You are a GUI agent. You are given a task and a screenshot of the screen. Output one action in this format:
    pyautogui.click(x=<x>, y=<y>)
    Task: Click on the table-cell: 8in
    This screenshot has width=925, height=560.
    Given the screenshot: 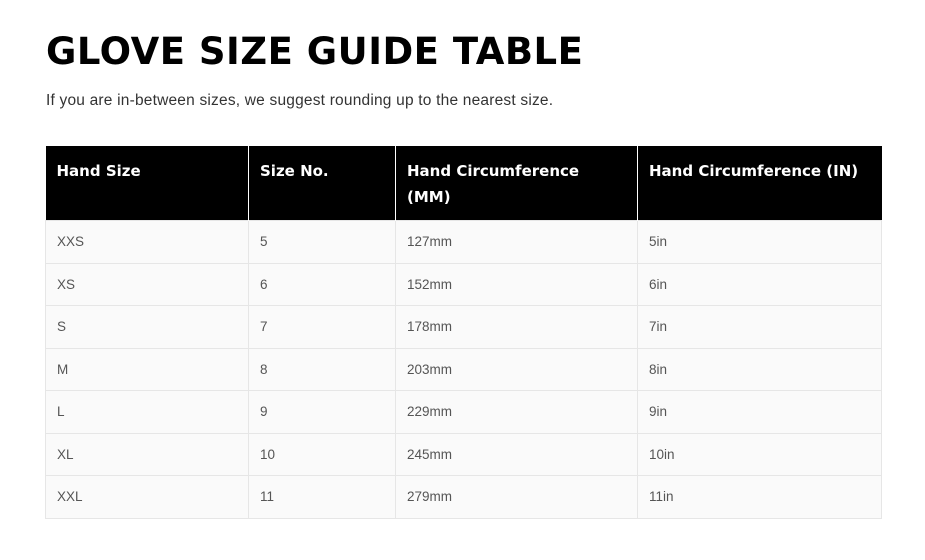 What is the action you would take?
    pyautogui.click(x=759, y=369)
    